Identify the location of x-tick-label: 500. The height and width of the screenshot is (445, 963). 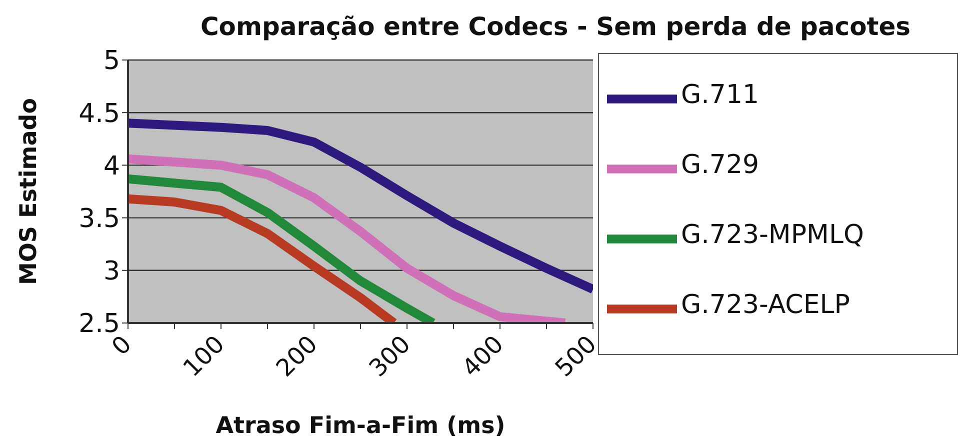
(576, 356).